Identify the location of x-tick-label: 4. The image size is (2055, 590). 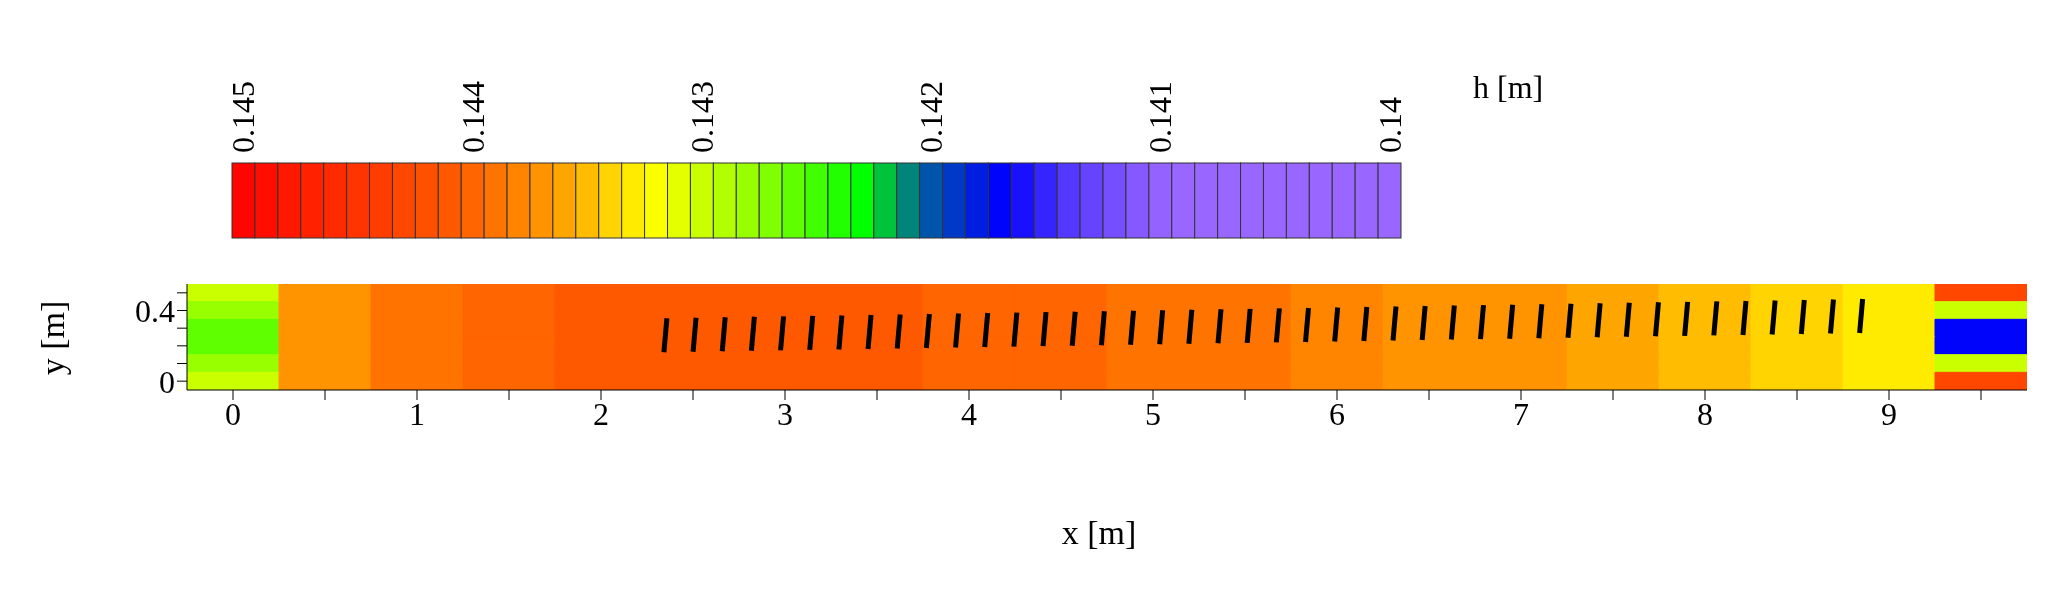
(969, 413).